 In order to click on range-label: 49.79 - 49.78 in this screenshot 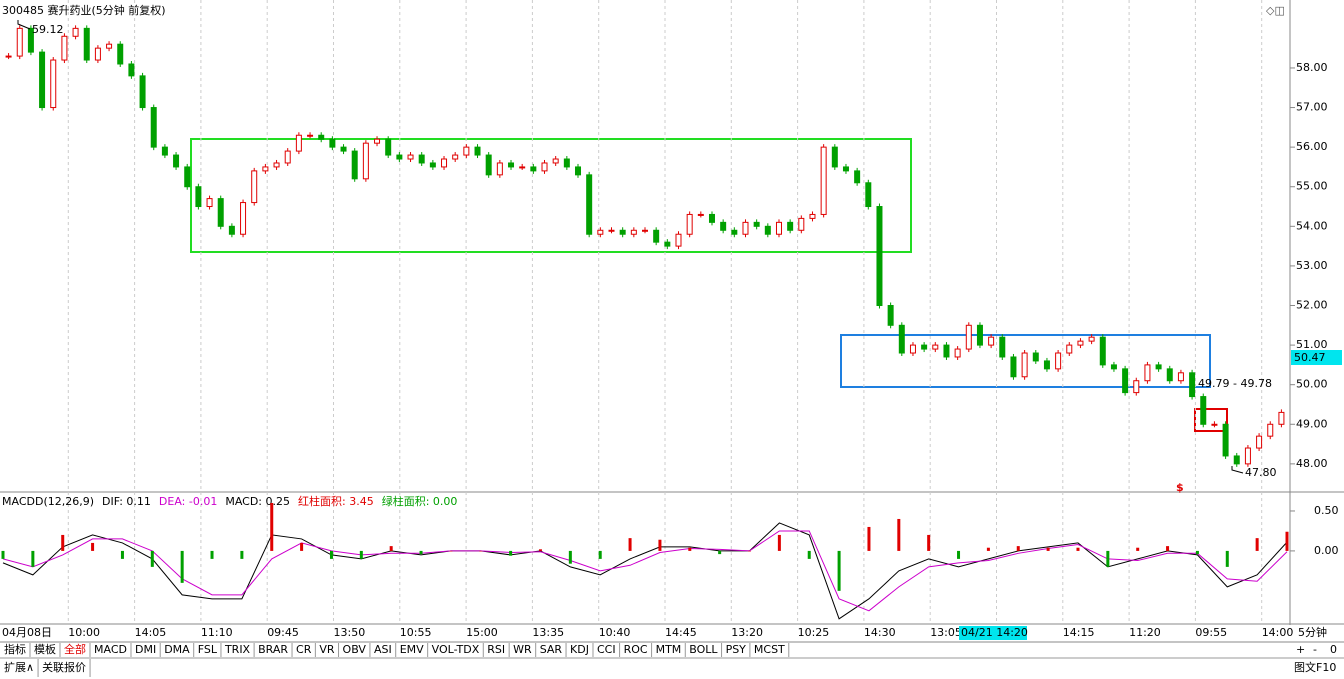, I will do `click(1235, 383)`.